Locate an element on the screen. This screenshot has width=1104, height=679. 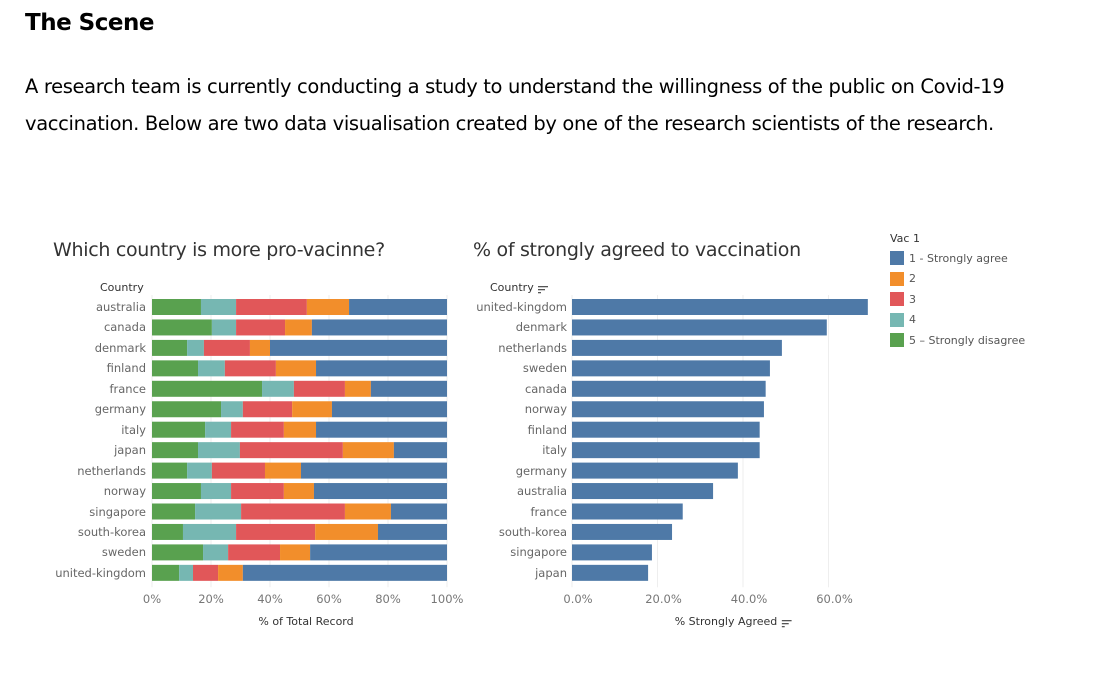
category-label: netherlands is located at coordinates (111, 470).